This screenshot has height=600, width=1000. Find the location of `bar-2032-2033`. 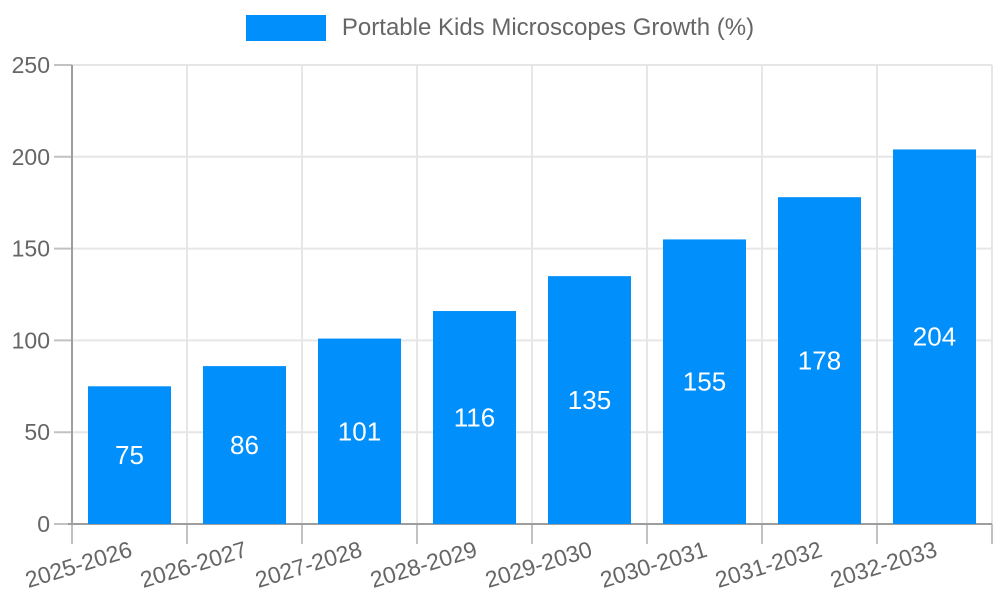

bar-2032-2033 is located at coordinates (934, 336).